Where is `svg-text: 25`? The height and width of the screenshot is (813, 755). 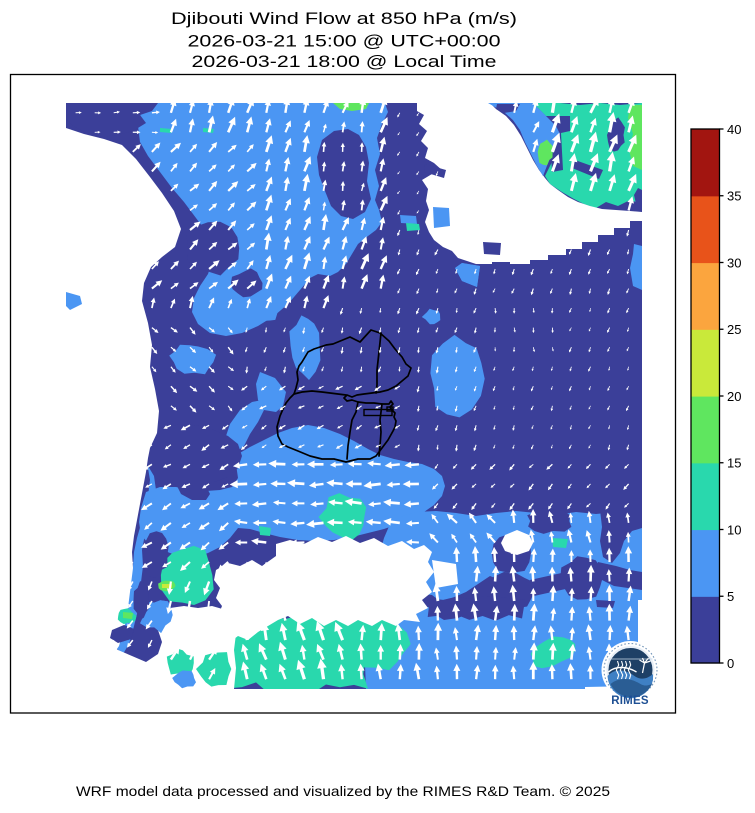
svg-text: 25 is located at coordinates (734, 329).